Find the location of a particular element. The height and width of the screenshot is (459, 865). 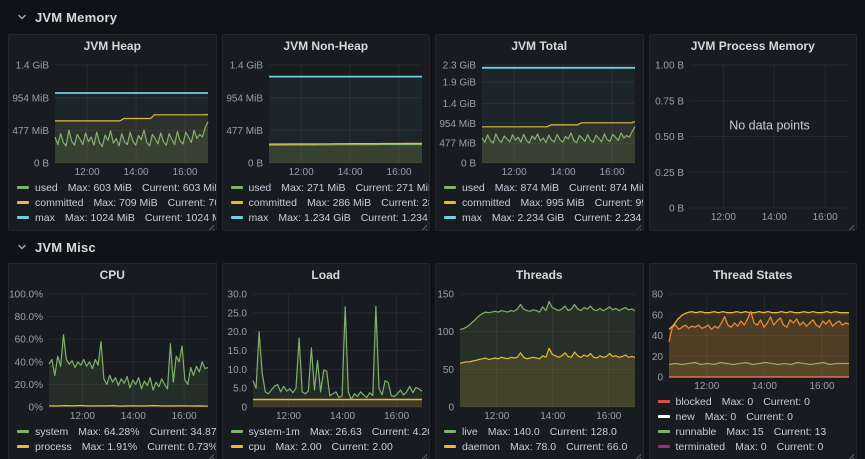

legend-item: used Max: 603 MiB Current: 603 MiB is located at coordinates (116, 187).